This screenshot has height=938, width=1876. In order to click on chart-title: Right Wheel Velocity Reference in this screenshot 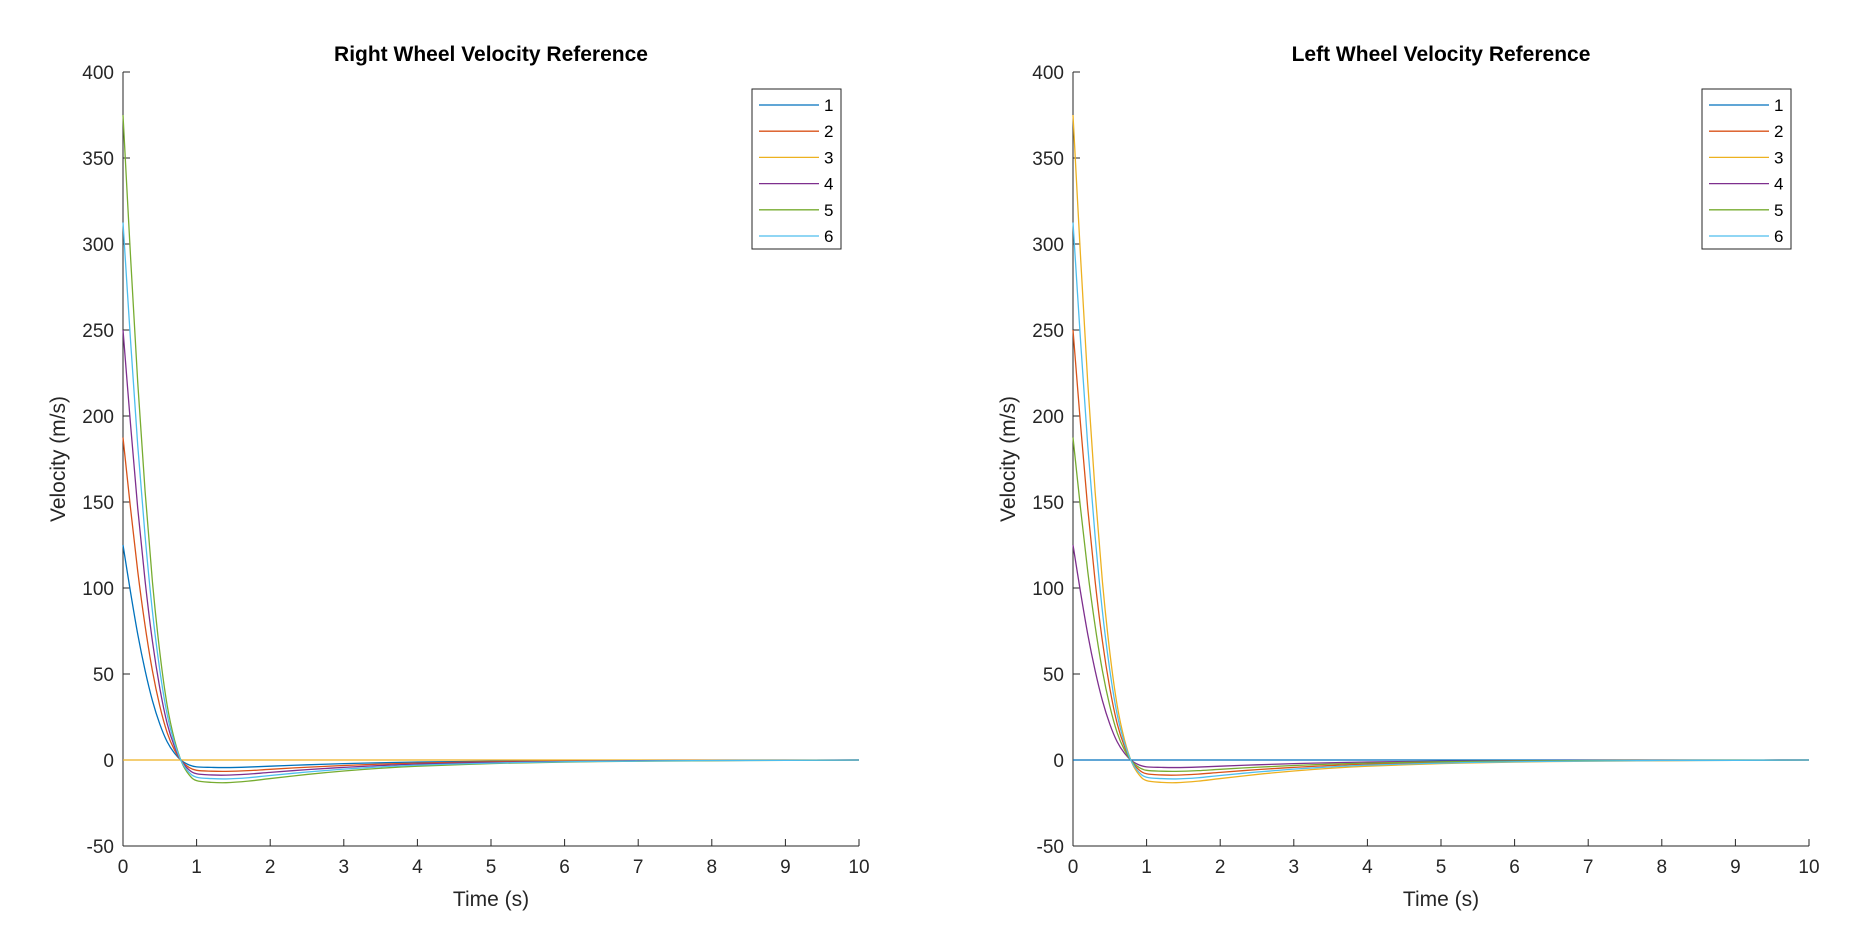, I will do `click(491, 54)`.